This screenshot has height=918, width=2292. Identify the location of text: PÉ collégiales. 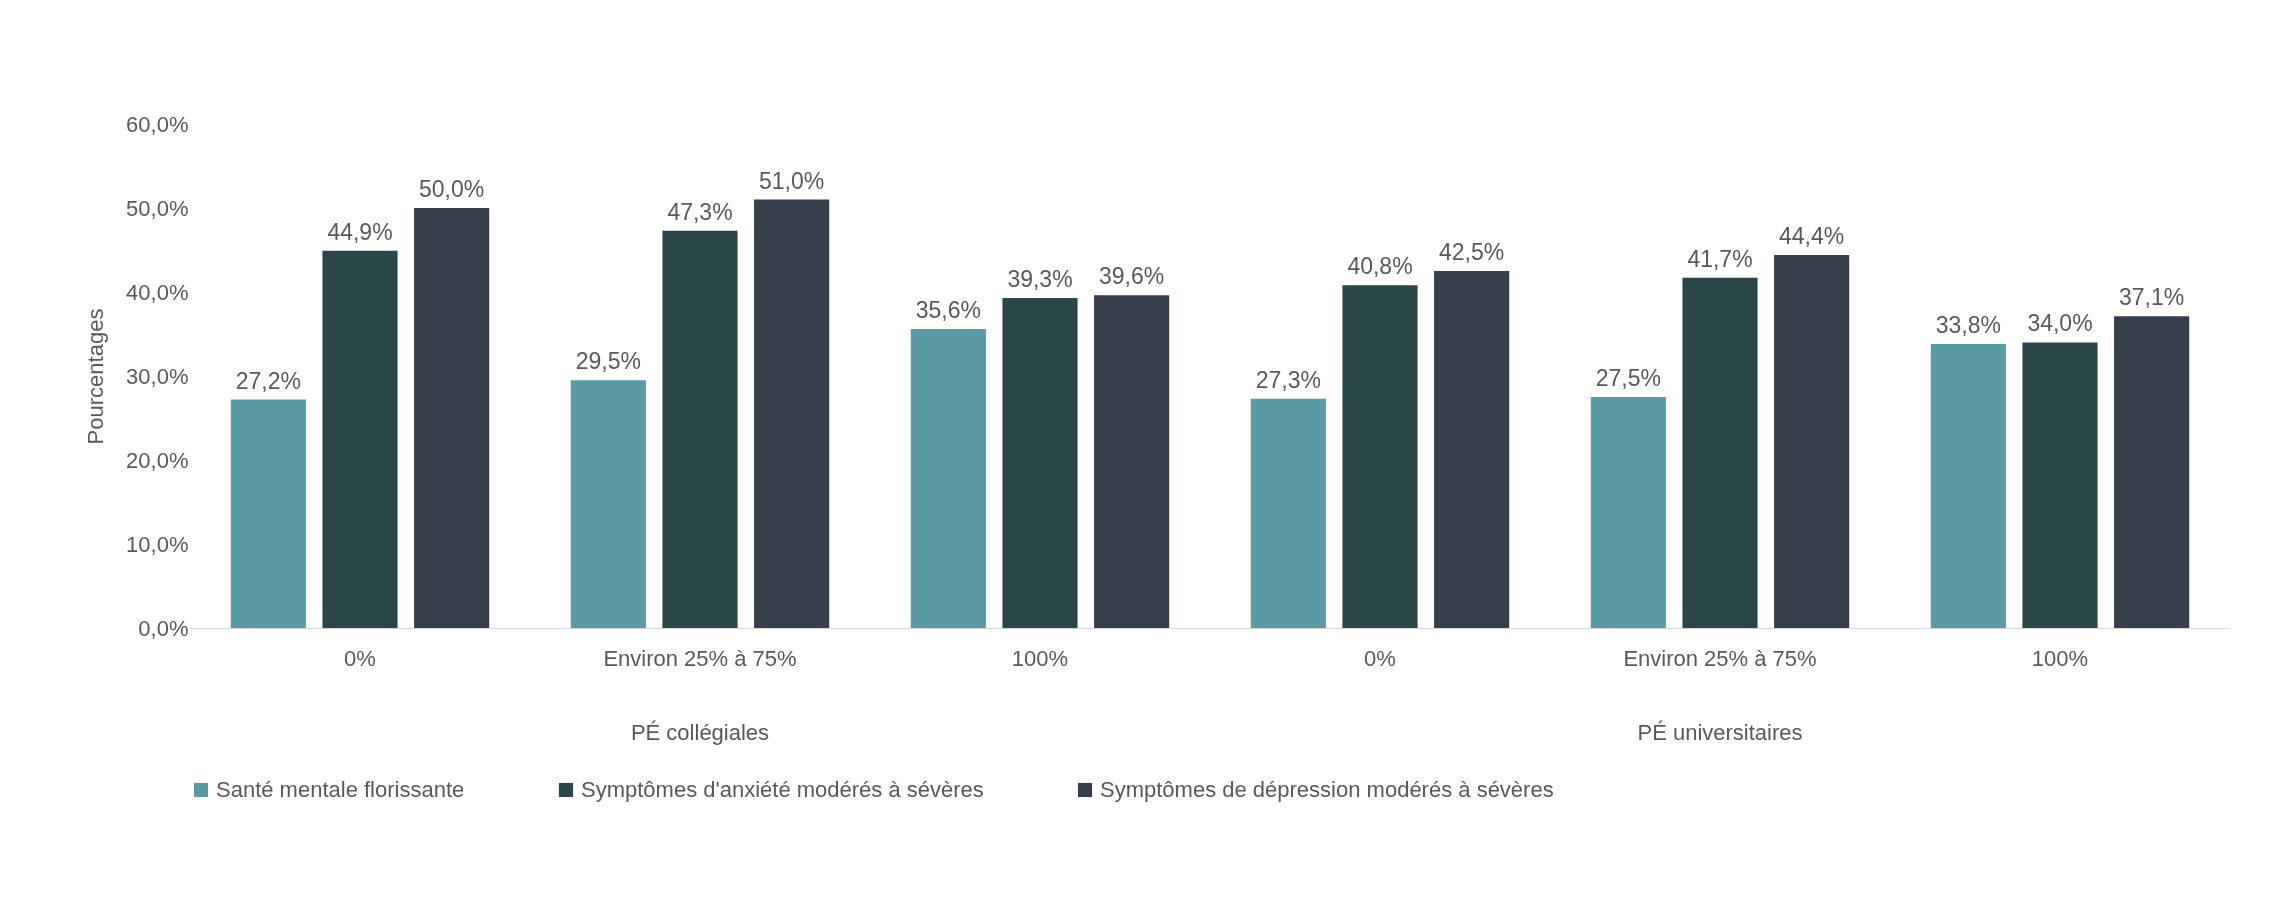
(700, 732).